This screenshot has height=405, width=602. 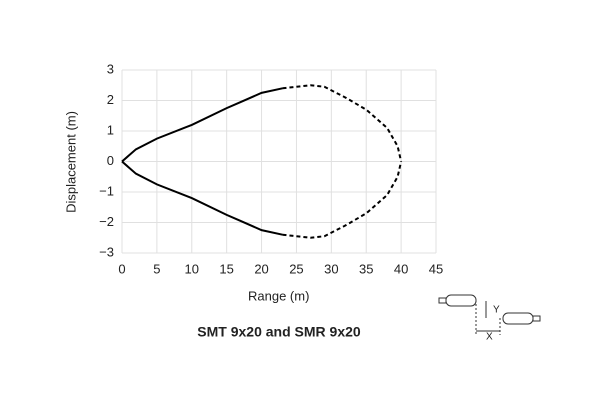 I want to click on y-axis-label: Displacement (m), so click(x=70, y=162).